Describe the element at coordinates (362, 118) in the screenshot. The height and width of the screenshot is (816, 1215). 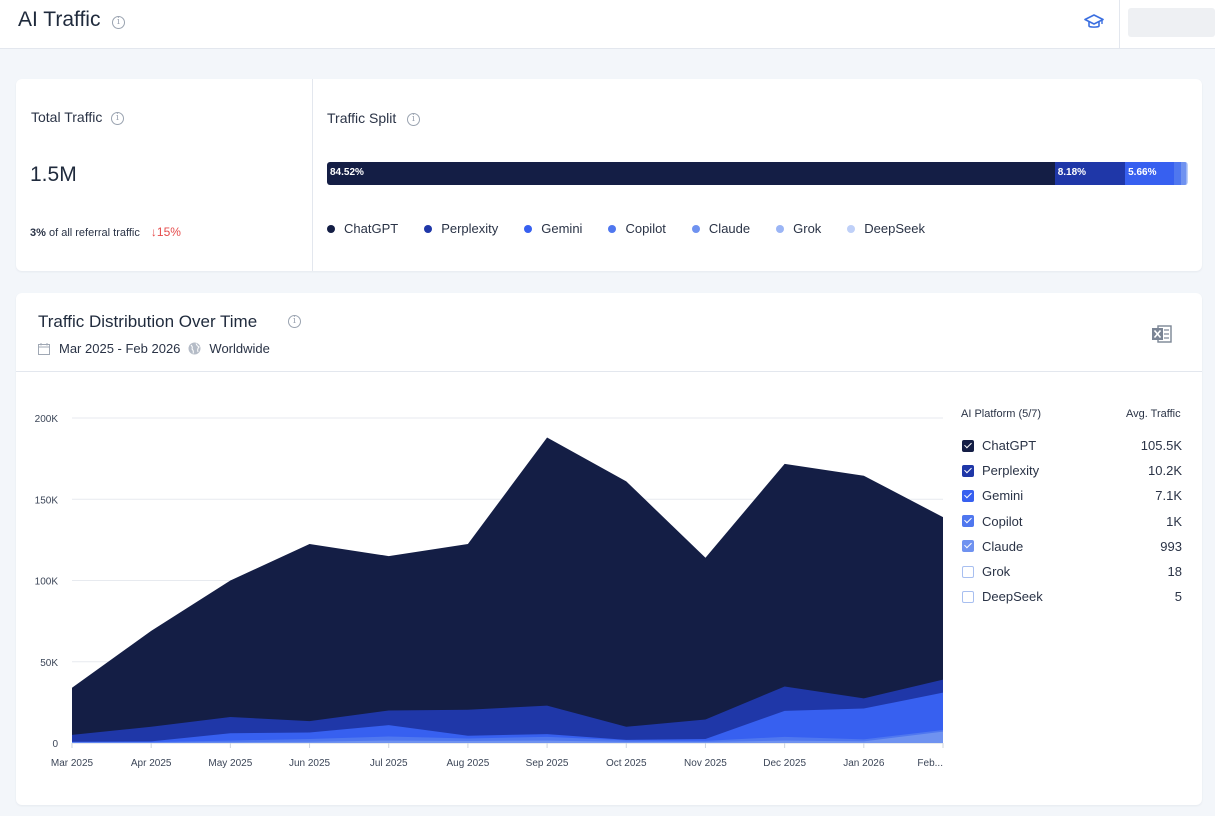
I see `traffic-split-label: Traffic Split` at that location.